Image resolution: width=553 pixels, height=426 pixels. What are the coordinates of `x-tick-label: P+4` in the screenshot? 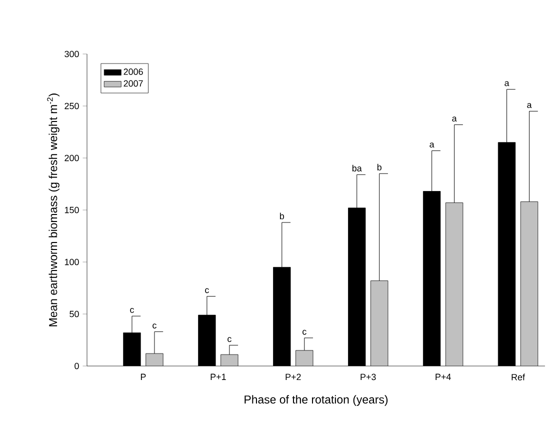 It's located at (443, 377).